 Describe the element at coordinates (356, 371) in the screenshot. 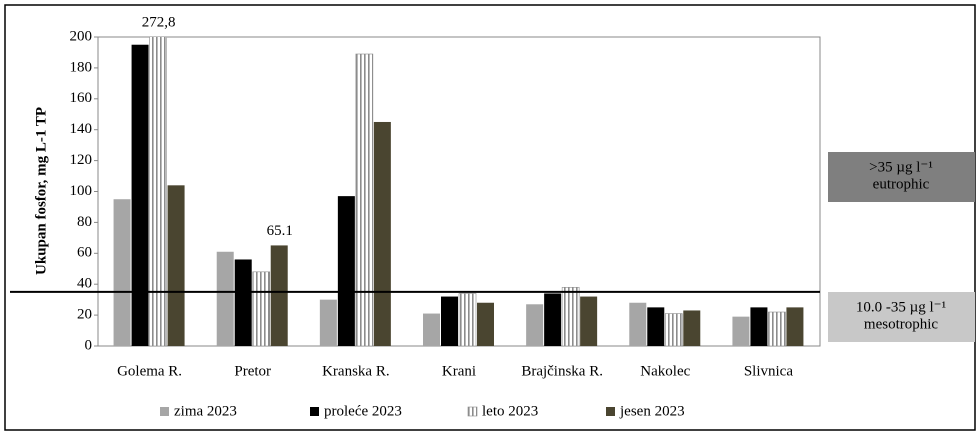

I see `x-tick-label: Kranska R.` at that location.